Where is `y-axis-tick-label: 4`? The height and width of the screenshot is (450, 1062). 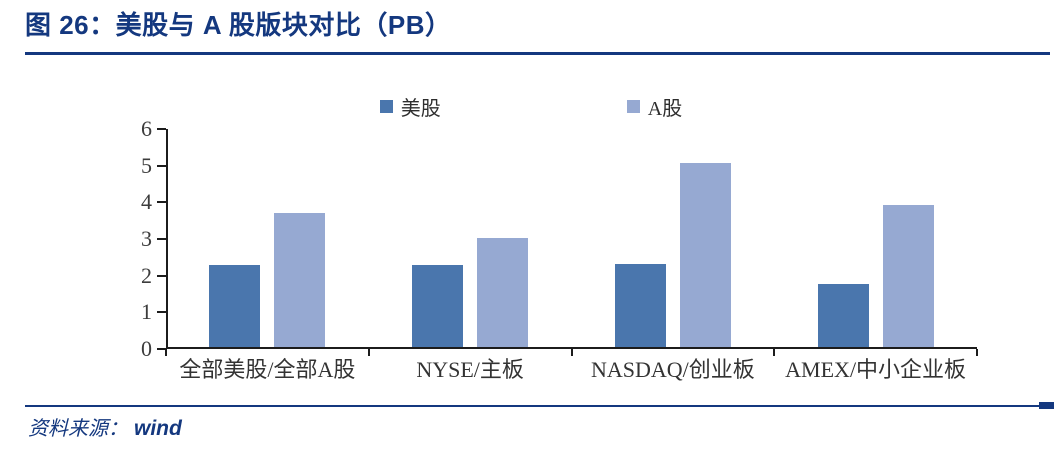
y-axis-tick-label: 4 is located at coordinates (146, 202).